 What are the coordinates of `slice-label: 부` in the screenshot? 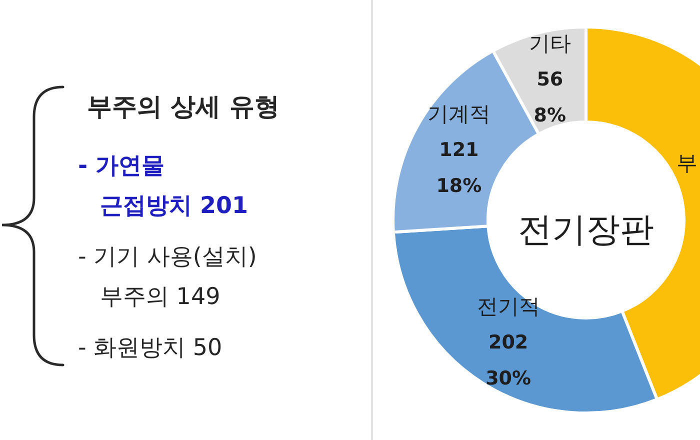 It's located at (687, 162).